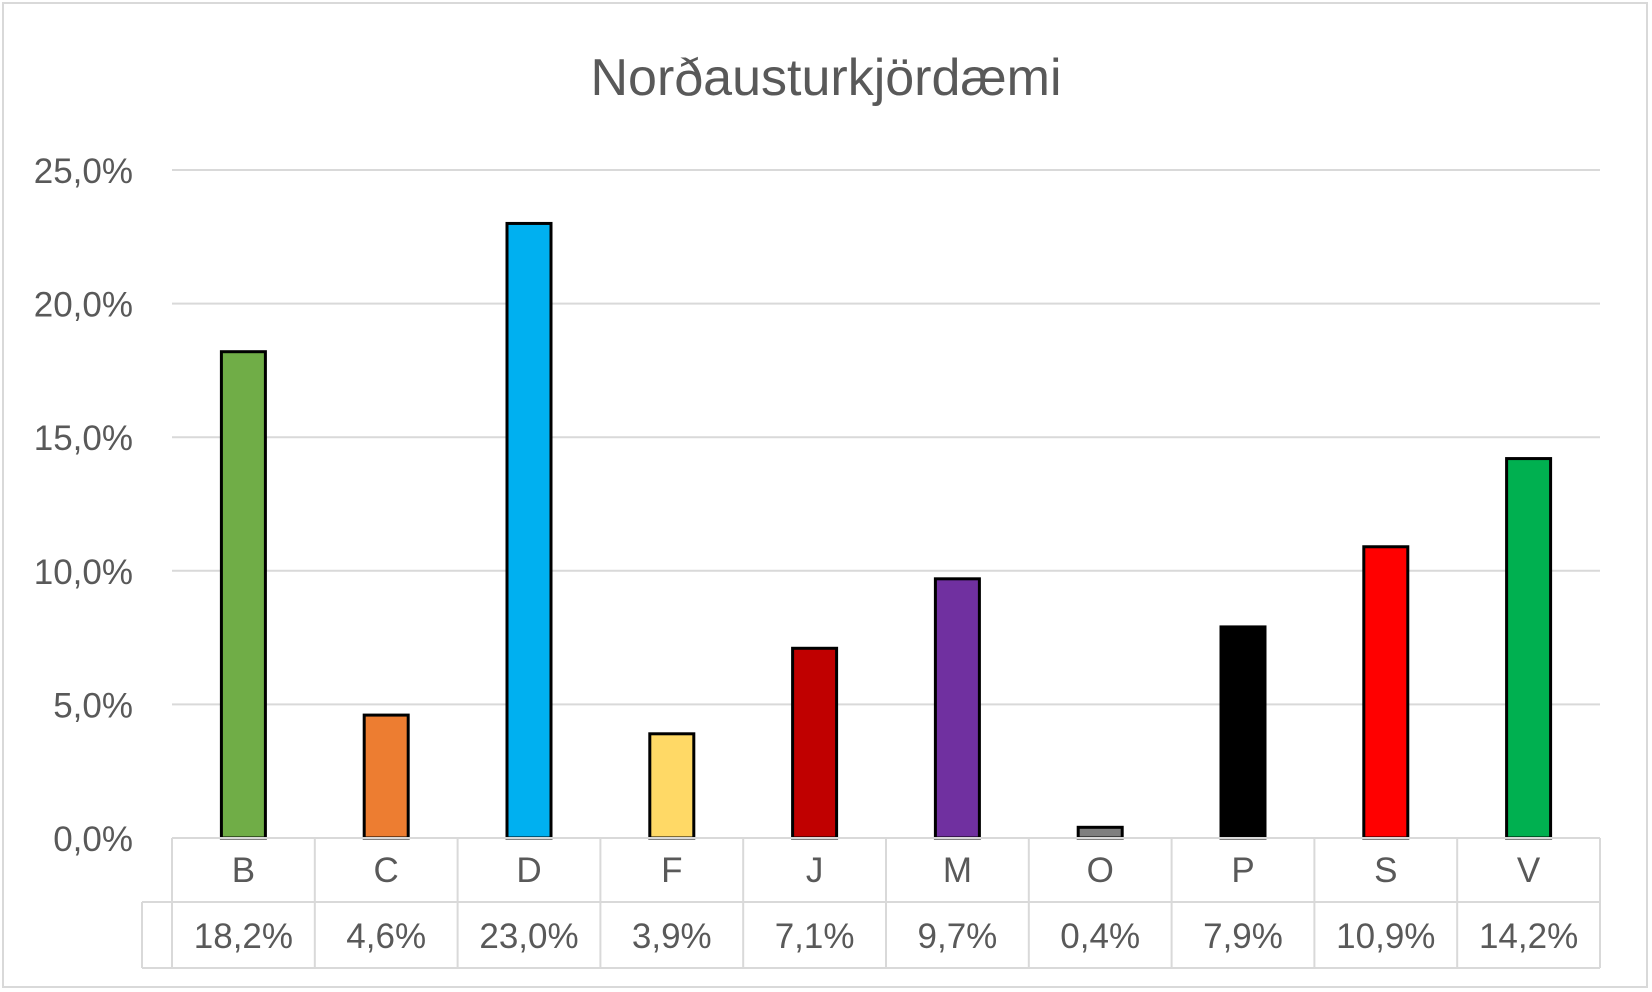  Describe the element at coordinates (671, 870) in the screenshot. I see `category-label: F` at that location.